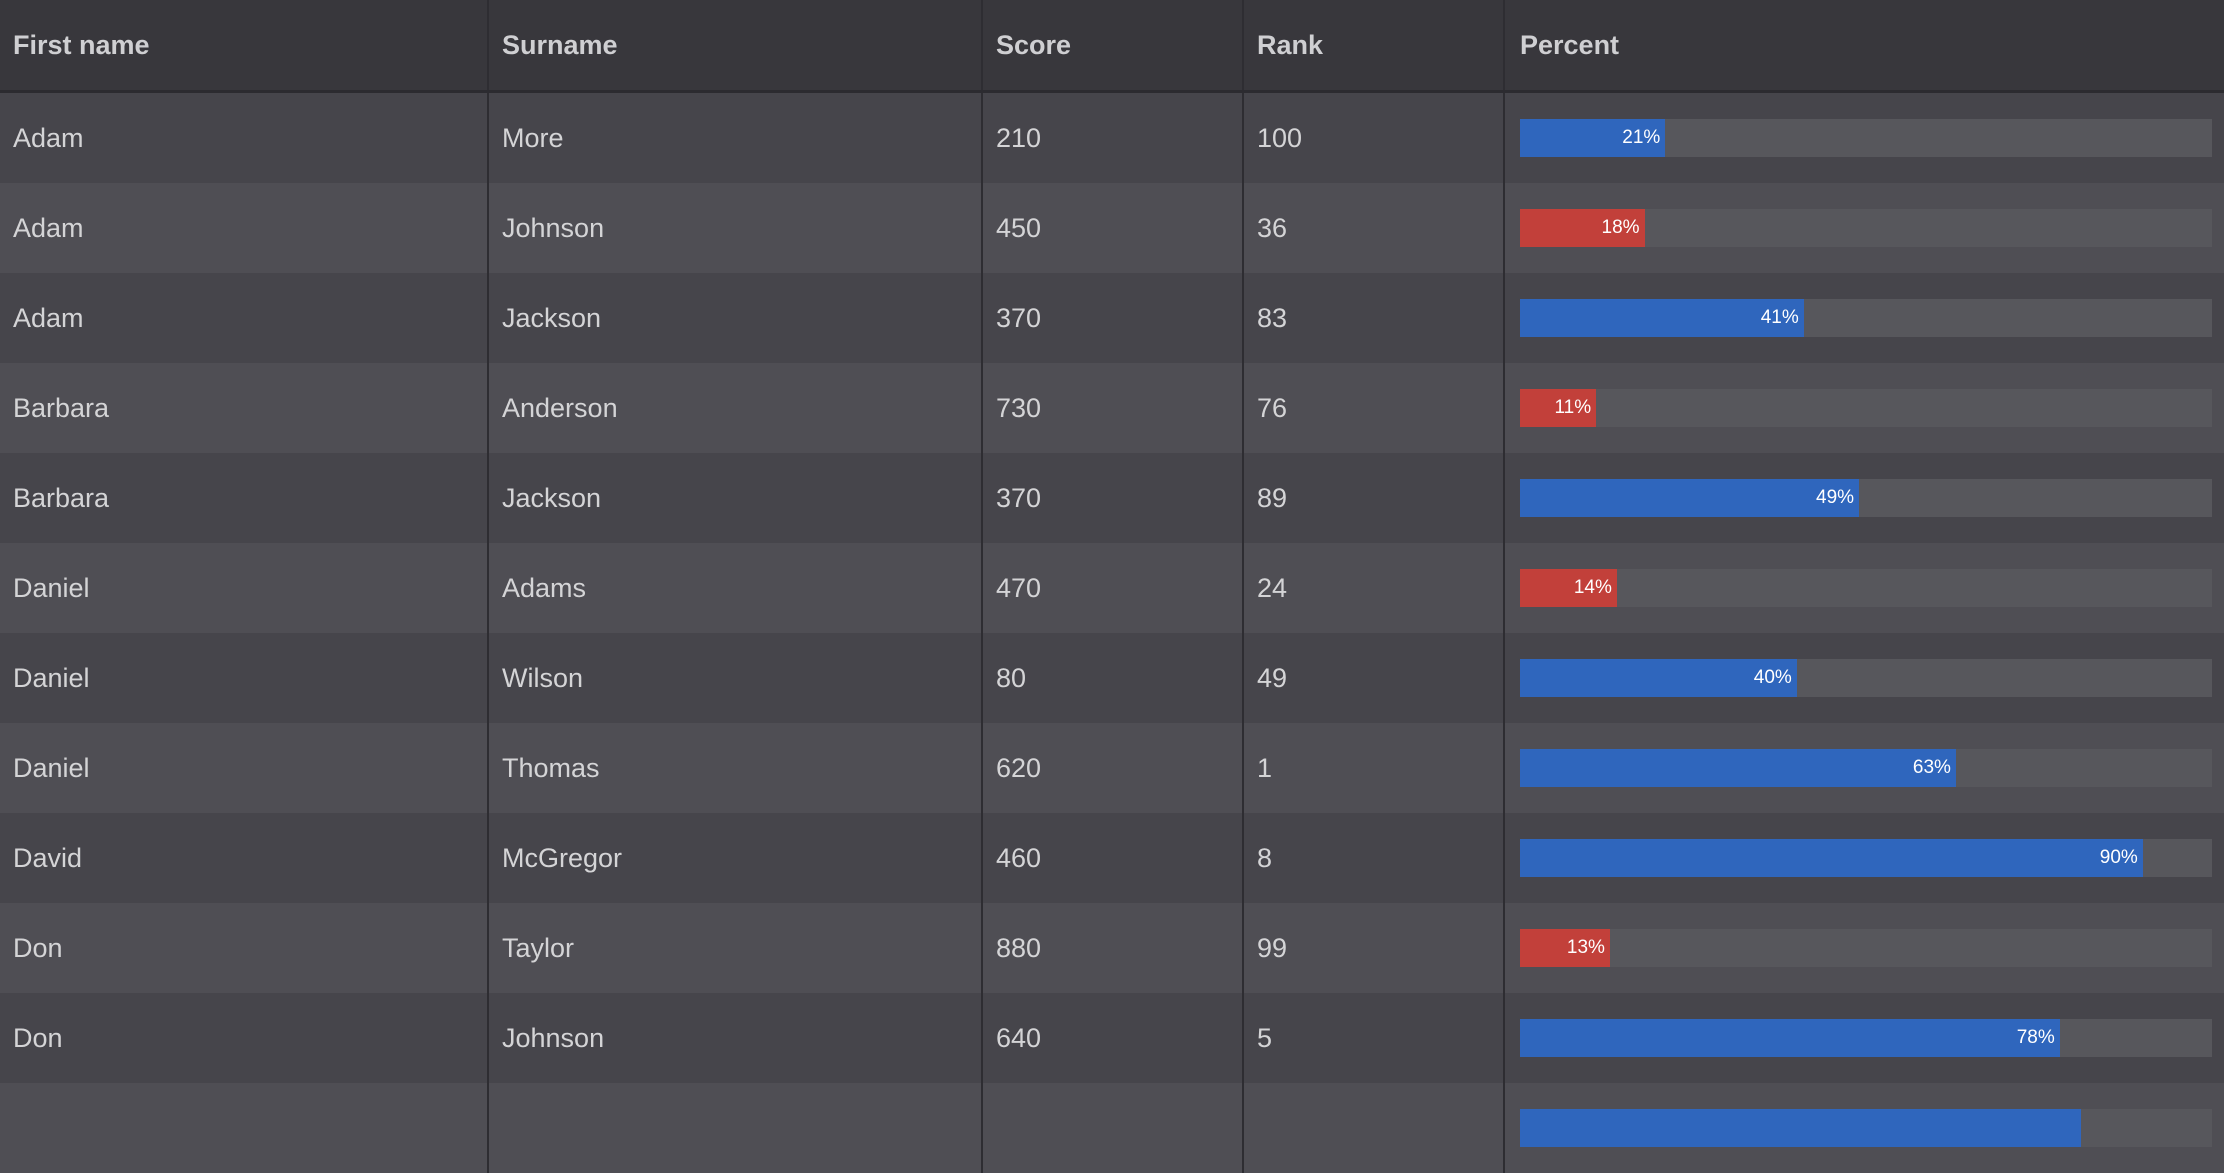 Image resolution: width=2224 pixels, height=1173 pixels. I want to click on table-row: Adam More 210 100 21%, so click(1112, 138).